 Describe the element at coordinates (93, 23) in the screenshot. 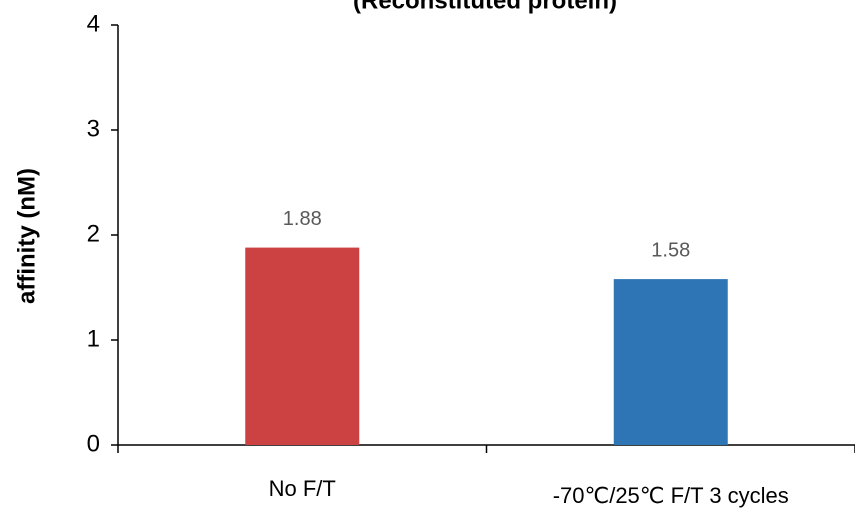

I see `y-tick-label: 4` at that location.